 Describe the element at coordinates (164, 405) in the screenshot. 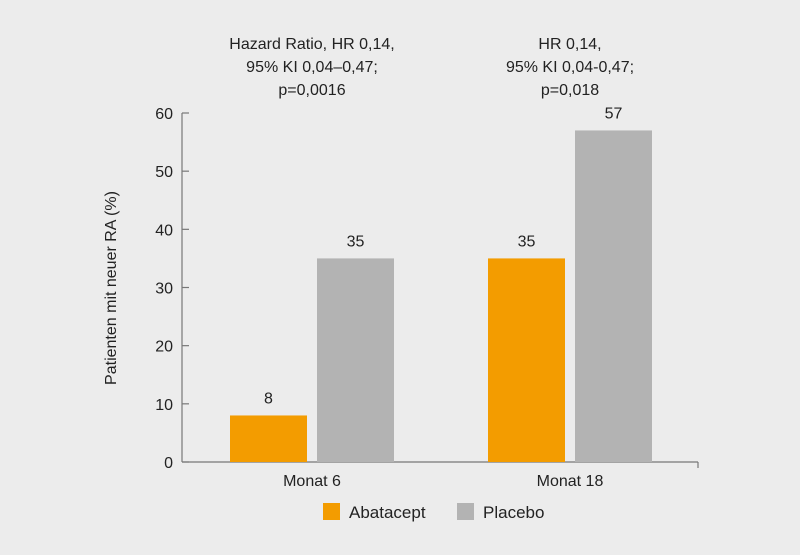

I see `y-tick-label: 10` at that location.